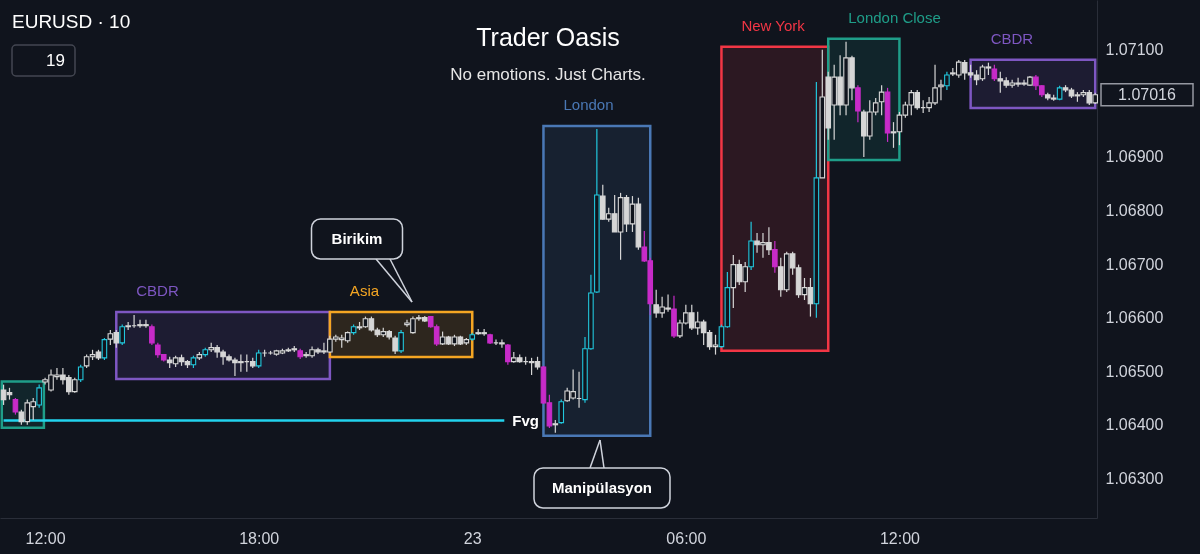 The width and height of the screenshot is (1200, 554). What do you see at coordinates (1147, 94) in the screenshot?
I see `annotation: 1.07016` at bounding box center [1147, 94].